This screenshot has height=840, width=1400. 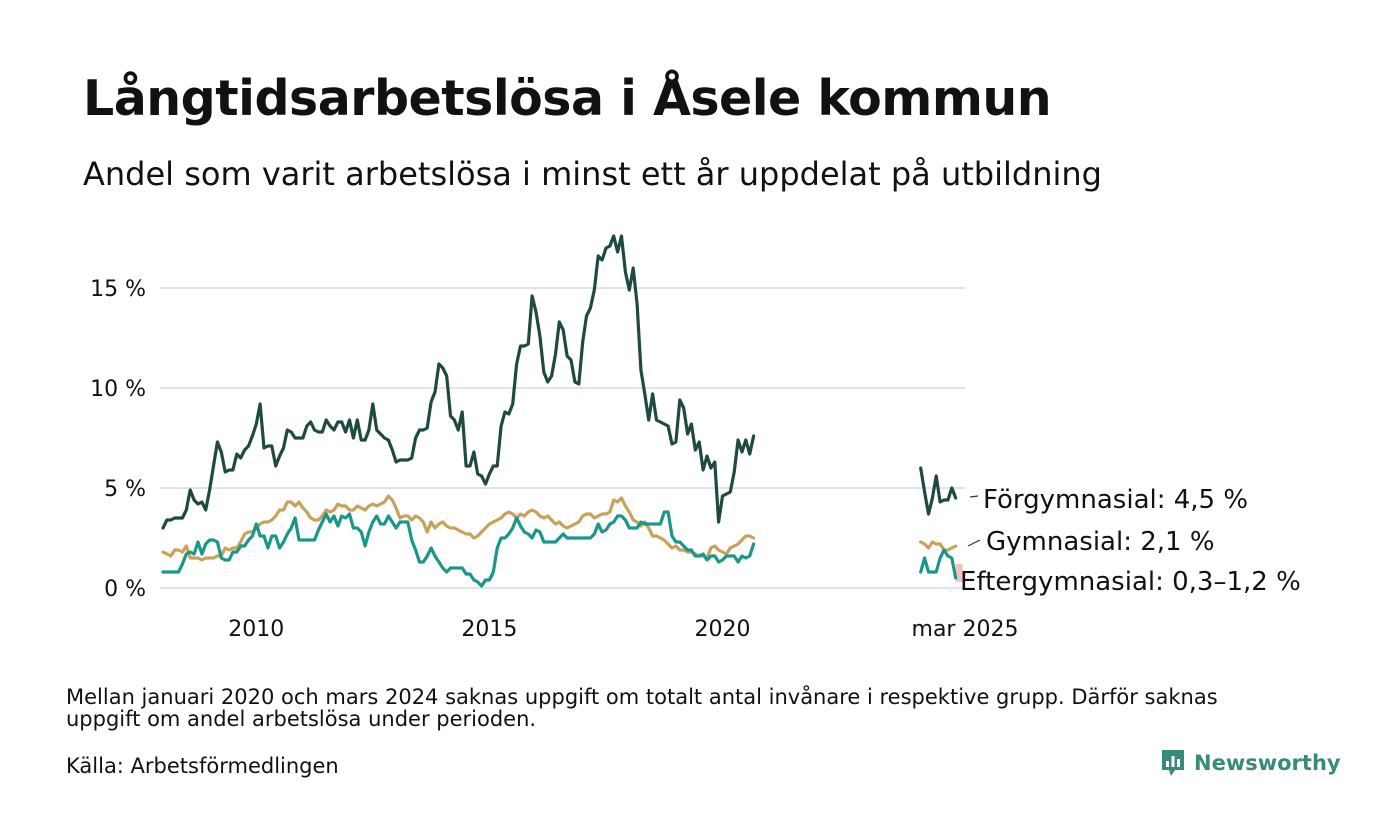 I want to click on chart-source: Källa: Arbetsförmedlingen, so click(x=202, y=766).